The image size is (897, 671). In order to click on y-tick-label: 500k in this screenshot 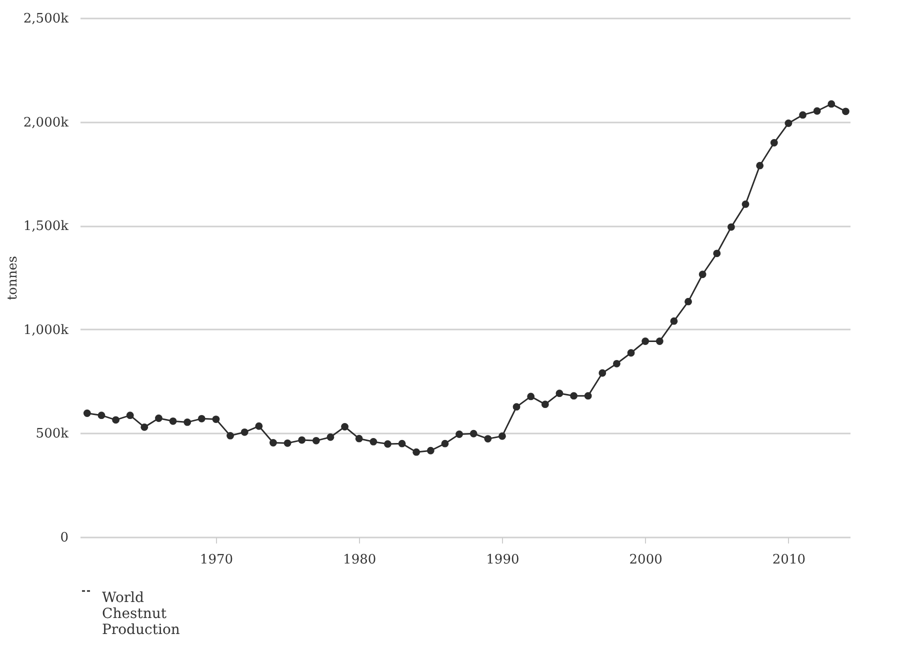, I will do `click(52, 434)`.